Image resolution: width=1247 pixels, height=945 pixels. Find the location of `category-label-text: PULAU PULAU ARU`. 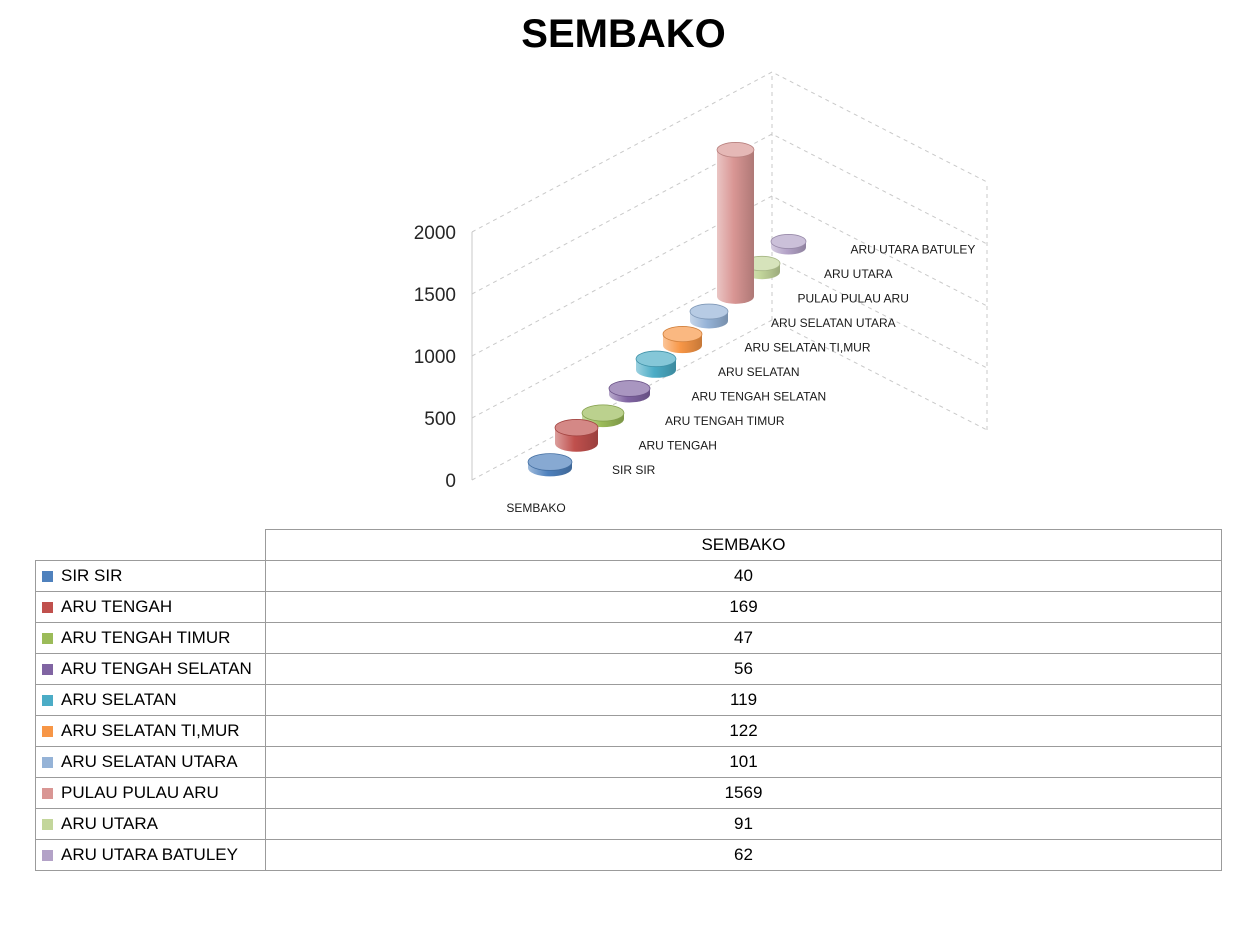

category-label-text: PULAU PULAU ARU is located at coordinates (140, 792).